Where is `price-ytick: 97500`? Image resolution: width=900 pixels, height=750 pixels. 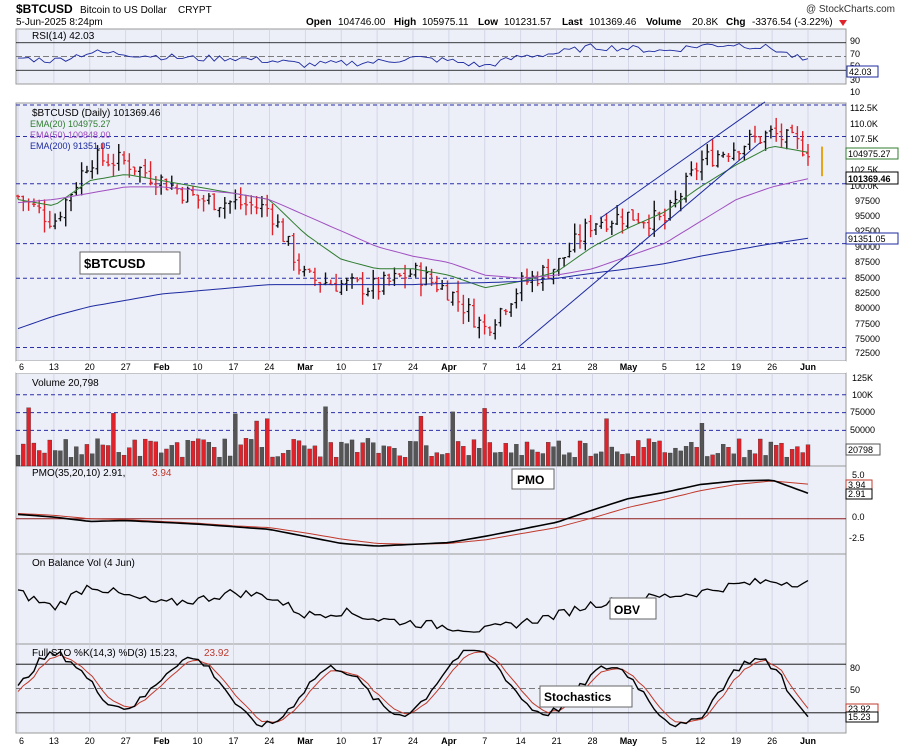
price-ytick: 97500 is located at coordinates (867, 201).